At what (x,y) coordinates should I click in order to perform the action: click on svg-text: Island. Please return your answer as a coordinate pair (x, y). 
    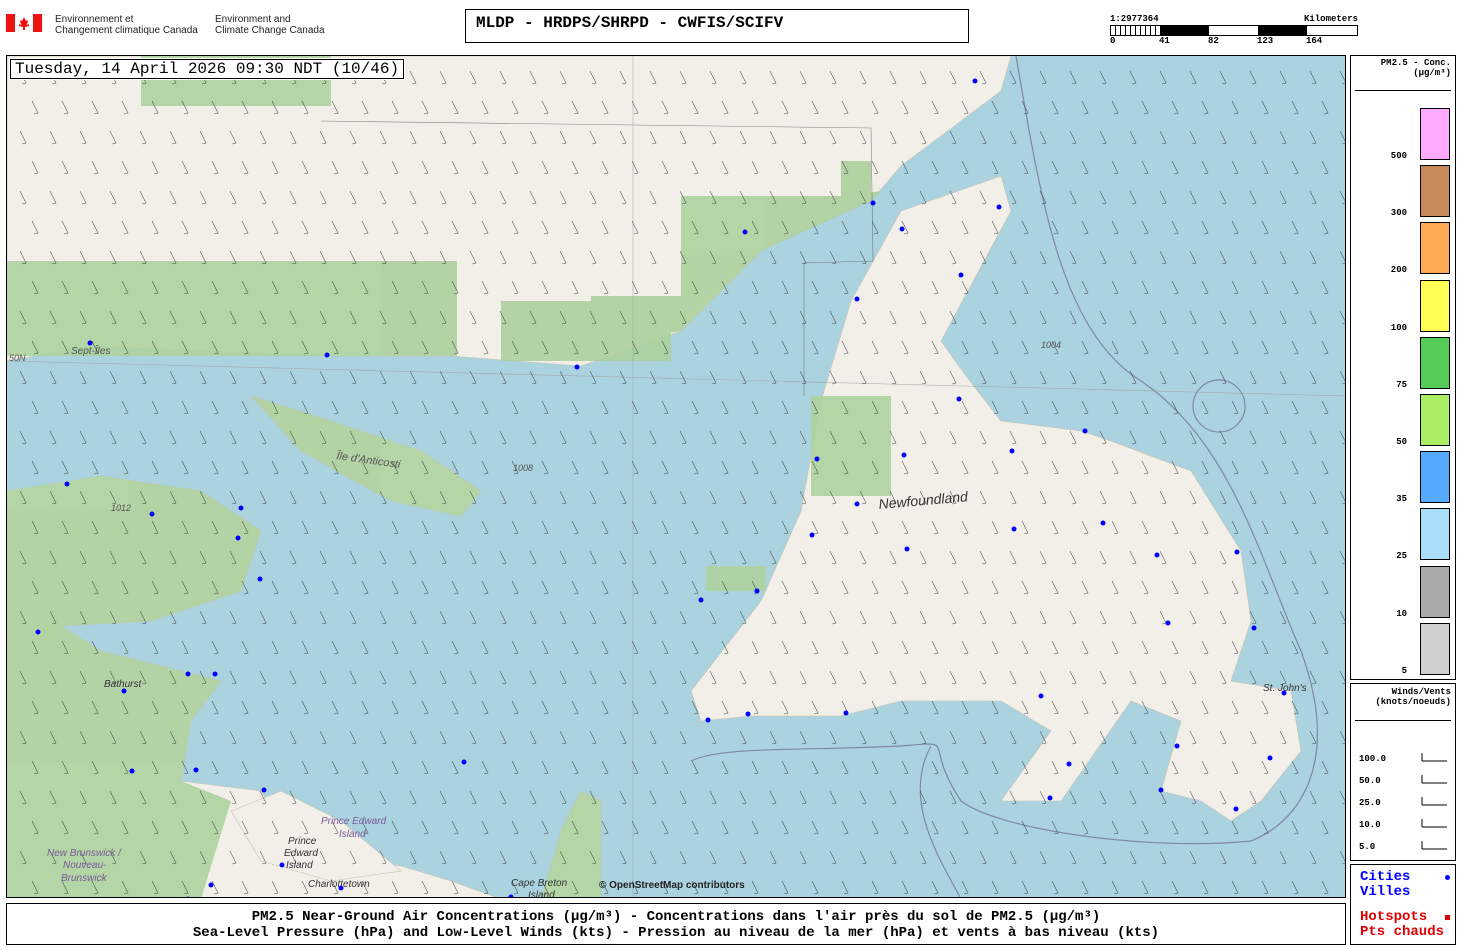
    Looking at the image, I should click on (541, 894).